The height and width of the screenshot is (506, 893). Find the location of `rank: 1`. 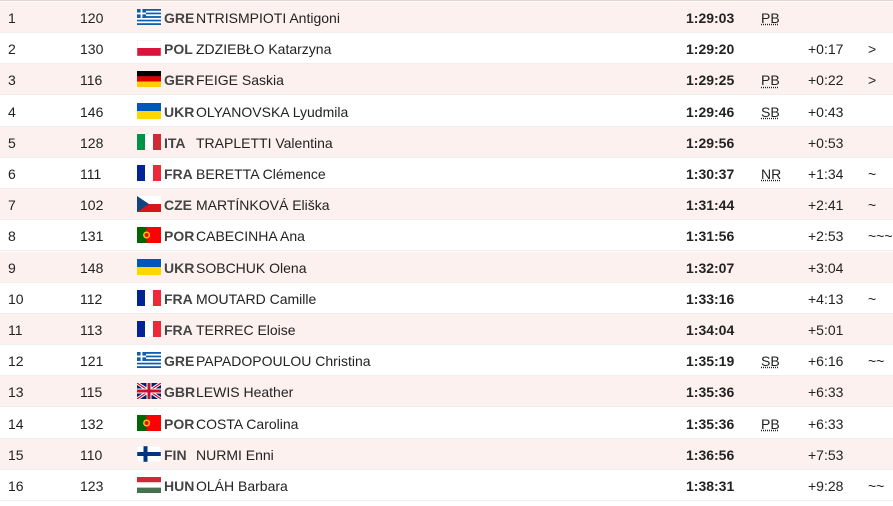

rank: 1 is located at coordinates (12, 18).